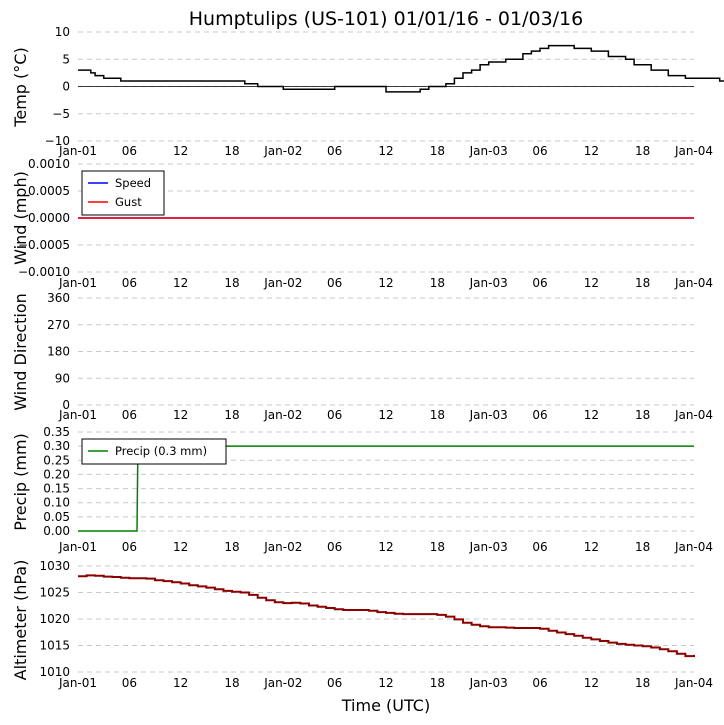 This screenshot has width=724, height=725. What do you see at coordinates (123, 193) in the screenshot?
I see `legend-box` at bounding box center [123, 193].